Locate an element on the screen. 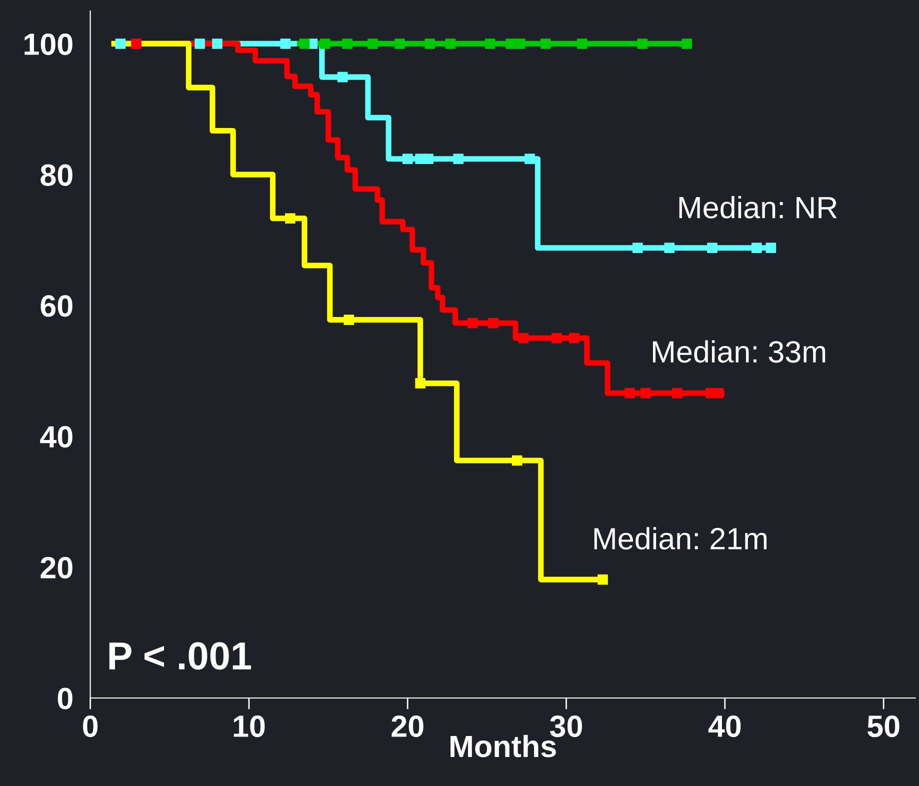  annotation: P < .001 is located at coordinates (180, 656).